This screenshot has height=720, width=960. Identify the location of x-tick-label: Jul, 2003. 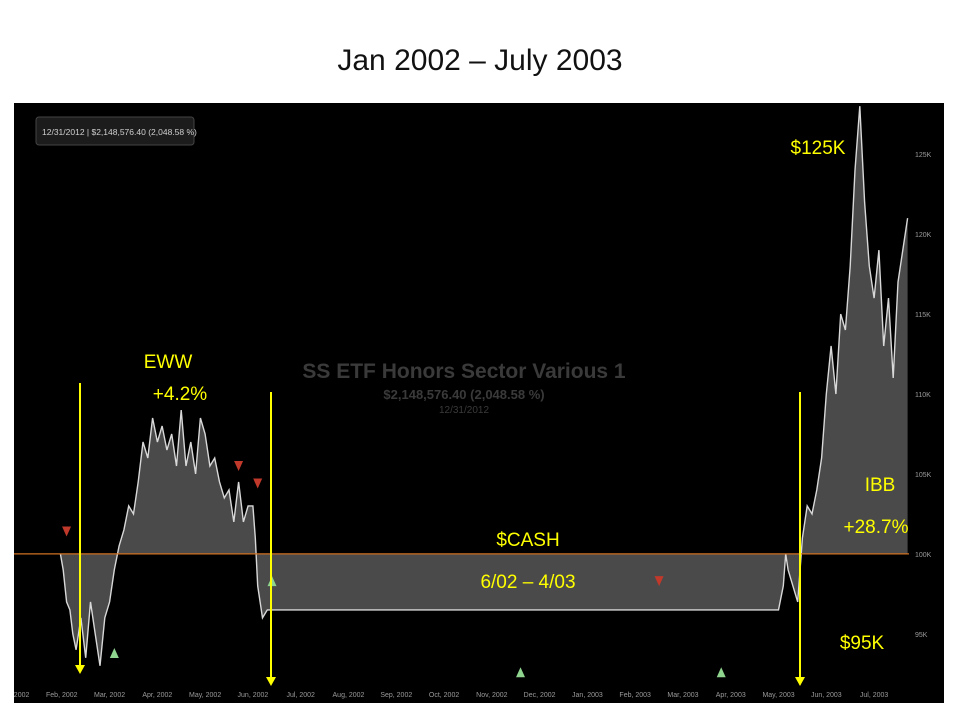
(874, 695).